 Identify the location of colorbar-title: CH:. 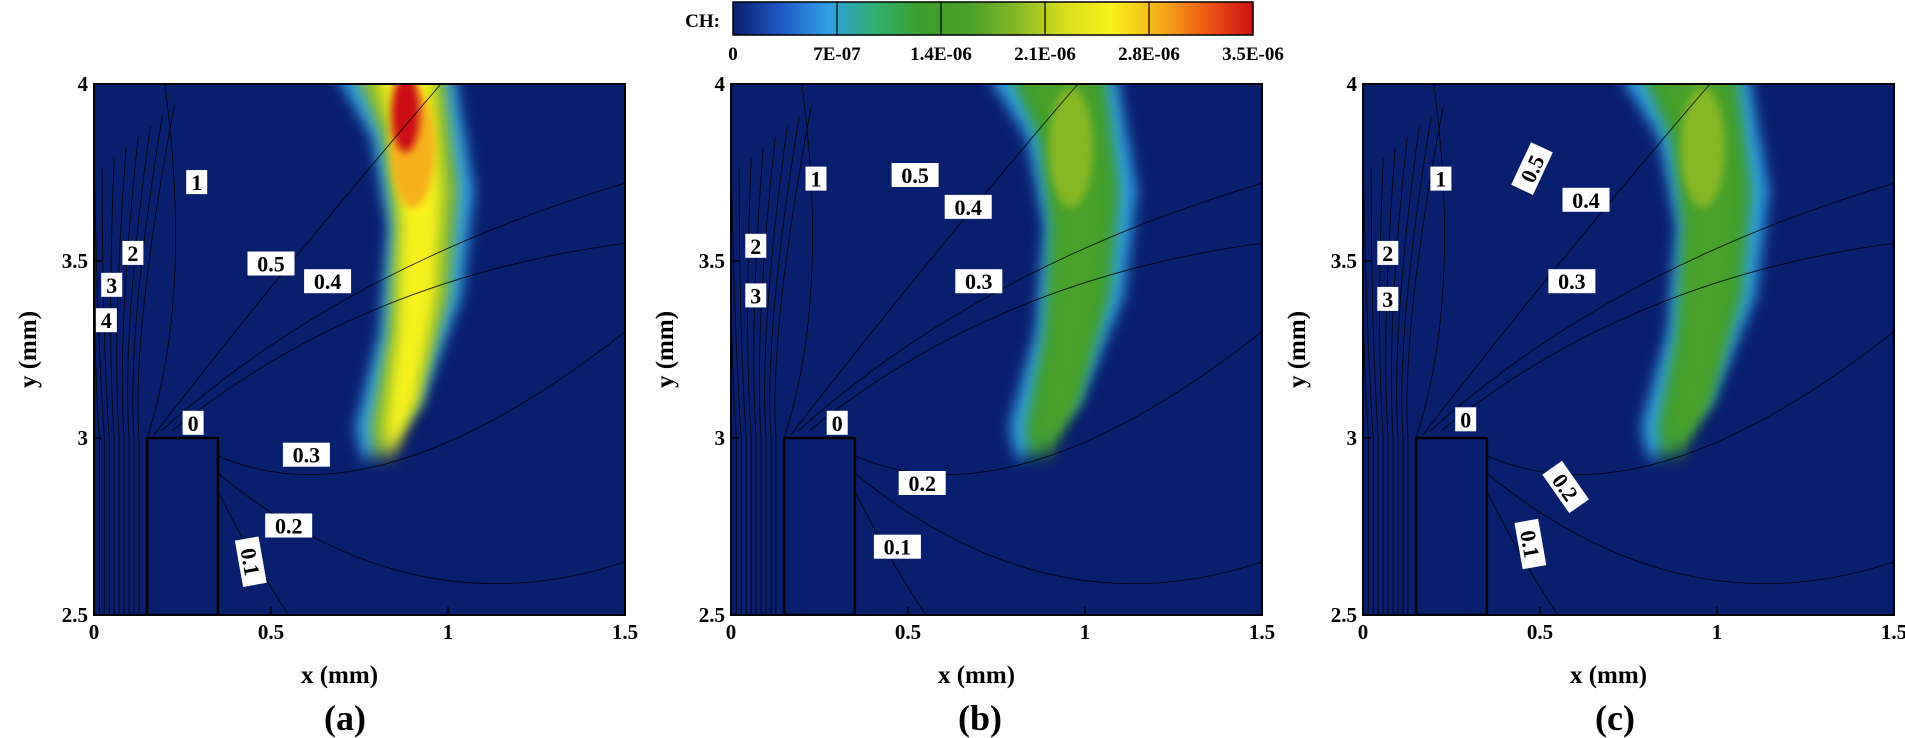
(702, 21).